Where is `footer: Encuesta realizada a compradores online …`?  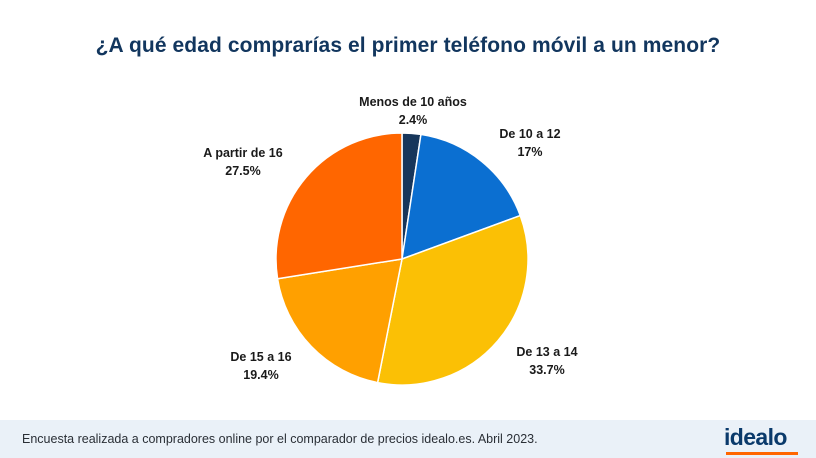 footer: Encuesta realizada a compradores online … is located at coordinates (408, 439).